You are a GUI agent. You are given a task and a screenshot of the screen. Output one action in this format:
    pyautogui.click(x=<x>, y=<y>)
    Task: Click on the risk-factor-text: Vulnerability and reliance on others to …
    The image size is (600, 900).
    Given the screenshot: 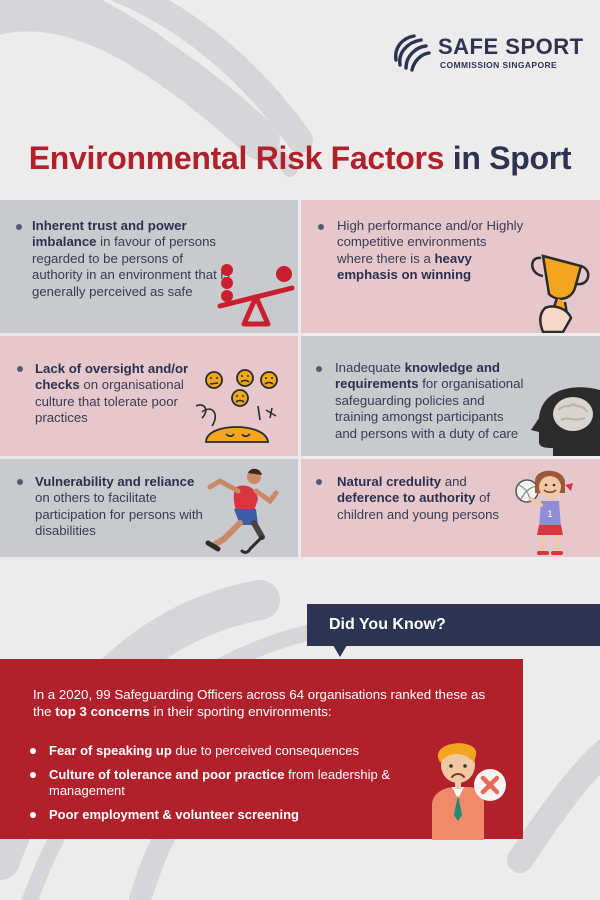 What is the action you would take?
    pyautogui.click(x=119, y=506)
    